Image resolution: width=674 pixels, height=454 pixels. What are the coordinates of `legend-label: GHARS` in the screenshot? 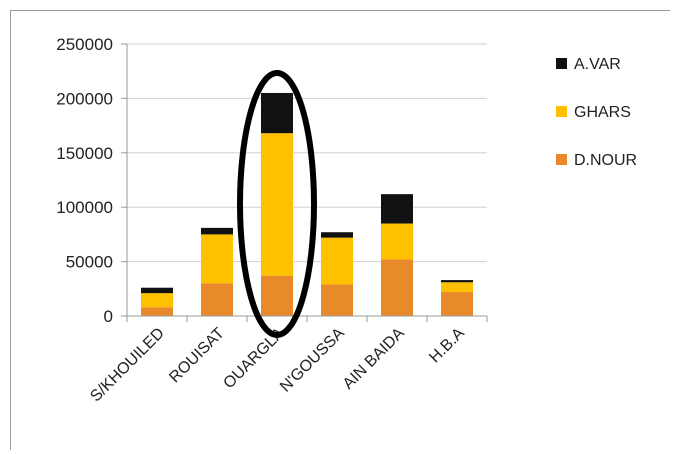 It's located at (602, 112).